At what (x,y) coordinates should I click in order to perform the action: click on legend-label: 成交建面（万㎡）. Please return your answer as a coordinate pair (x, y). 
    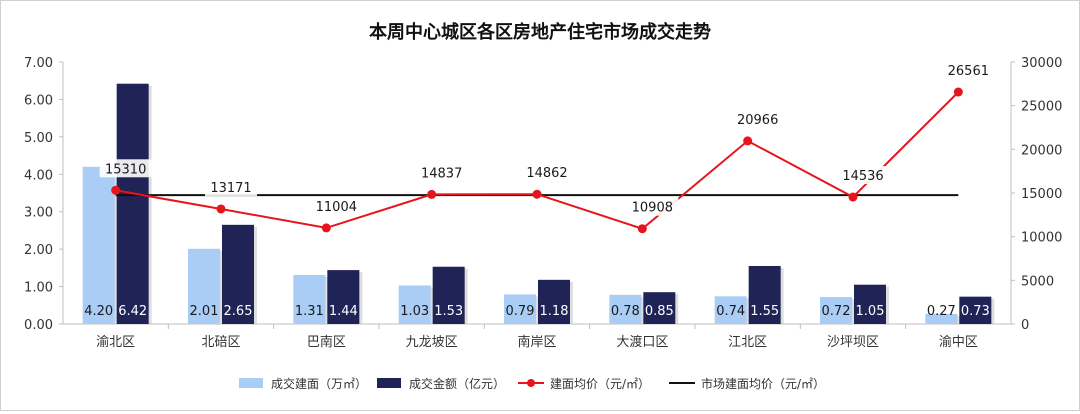
    Looking at the image, I should click on (319, 383).